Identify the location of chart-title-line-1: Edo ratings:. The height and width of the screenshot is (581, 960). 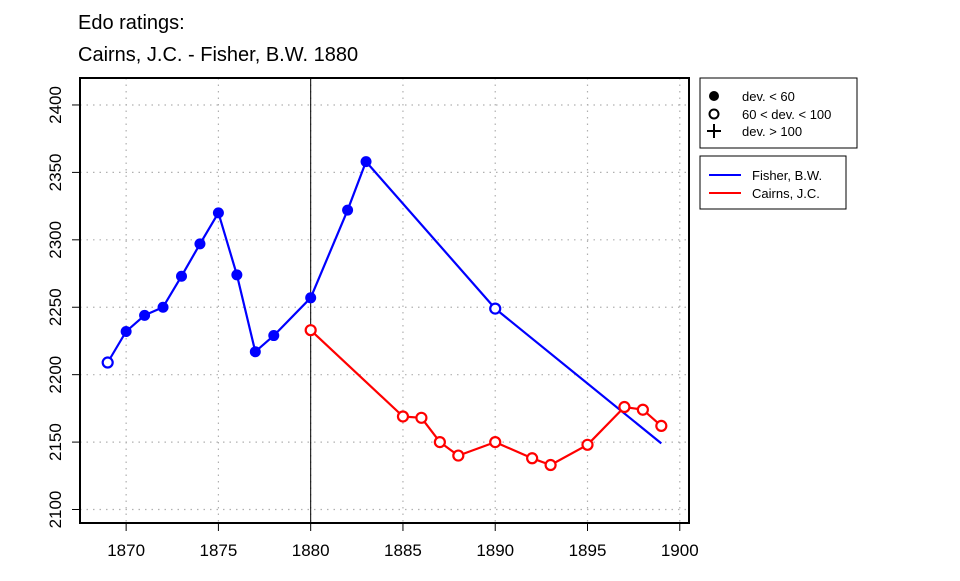
(131, 23).